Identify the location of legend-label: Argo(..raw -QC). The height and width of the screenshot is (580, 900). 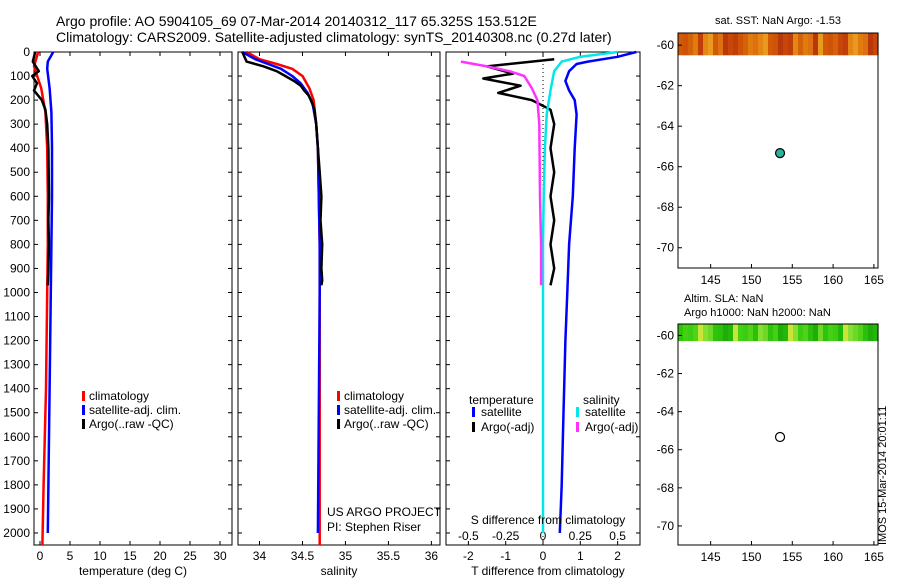
(386, 424).